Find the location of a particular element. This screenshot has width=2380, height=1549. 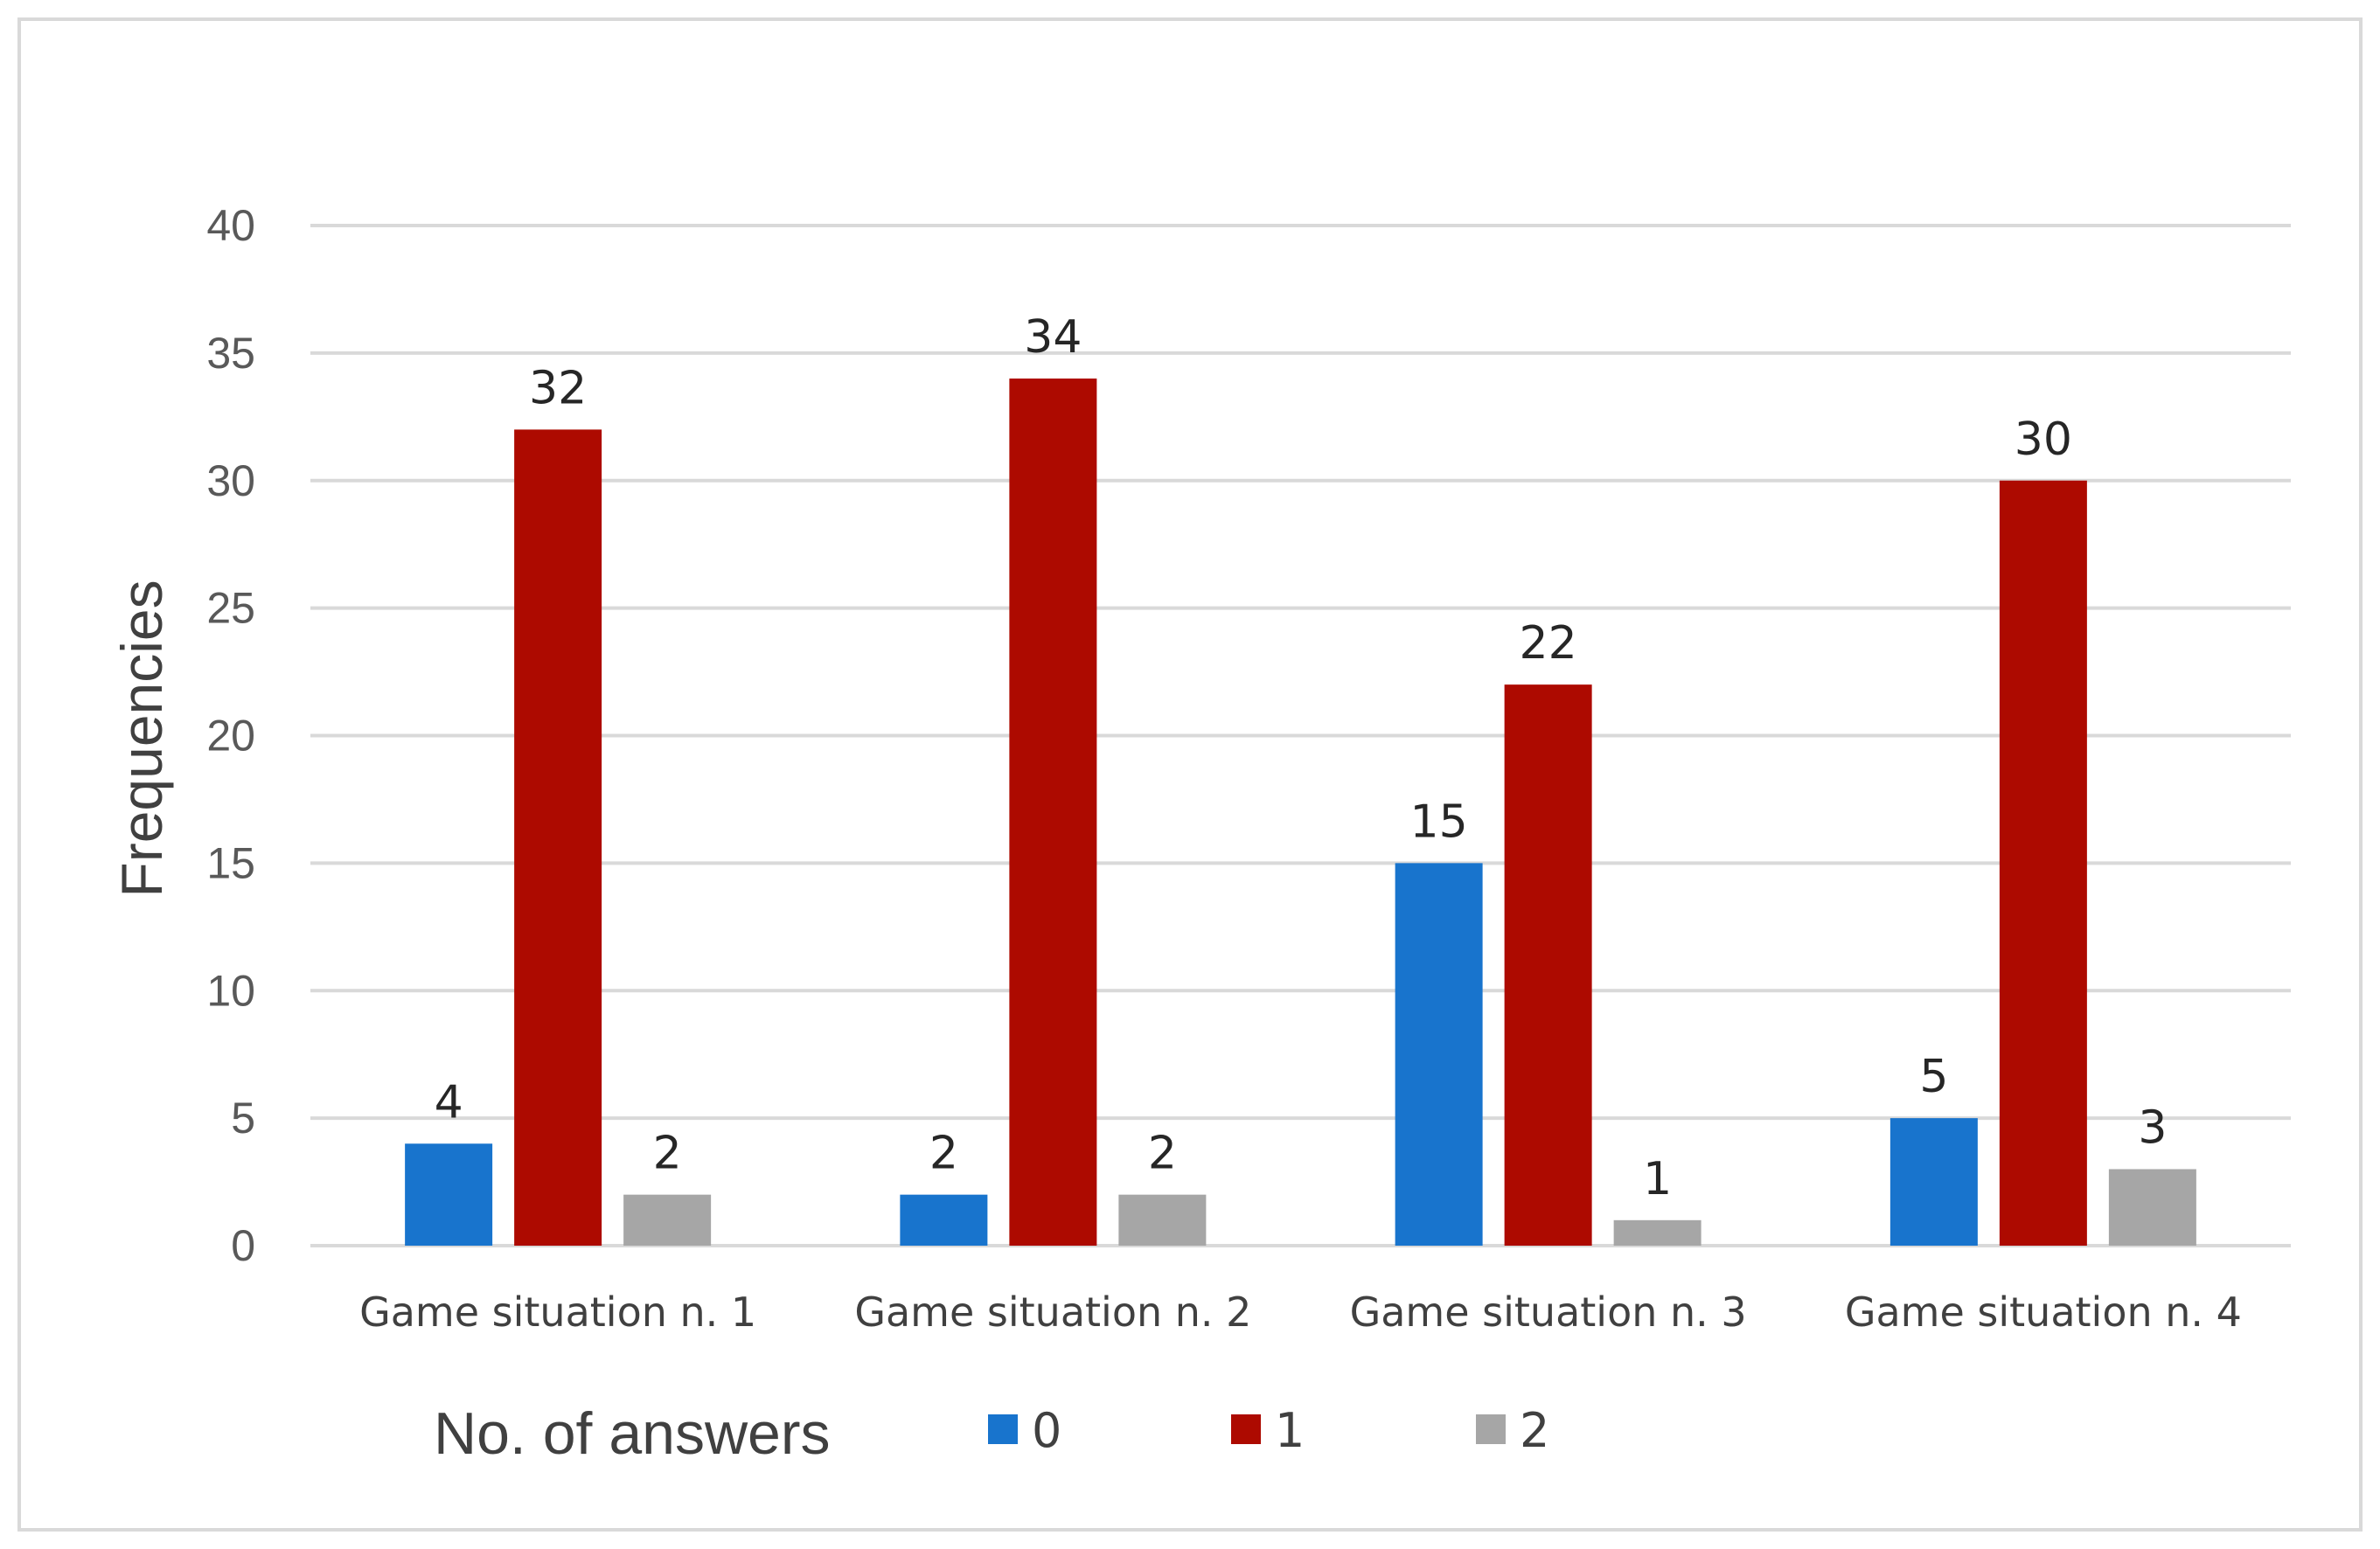

y-tick-label: 10 is located at coordinates (230, 991).